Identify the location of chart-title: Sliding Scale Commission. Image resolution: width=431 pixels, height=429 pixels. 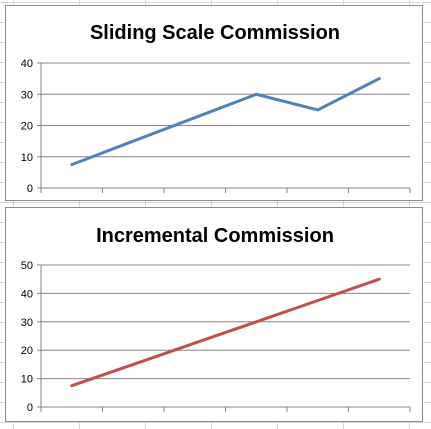
(215, 33).